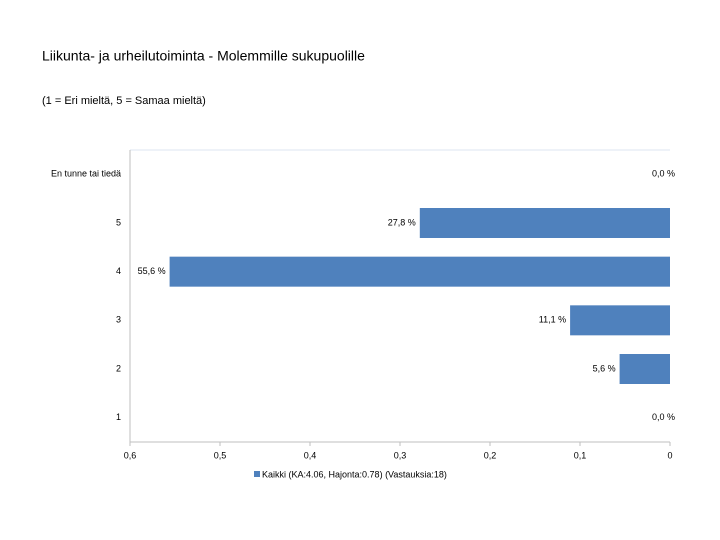 The image size is (720, 540). Describe the element at coordinates (118, 271) in the screenshot. I see `y-tick-label: 4` at that location.